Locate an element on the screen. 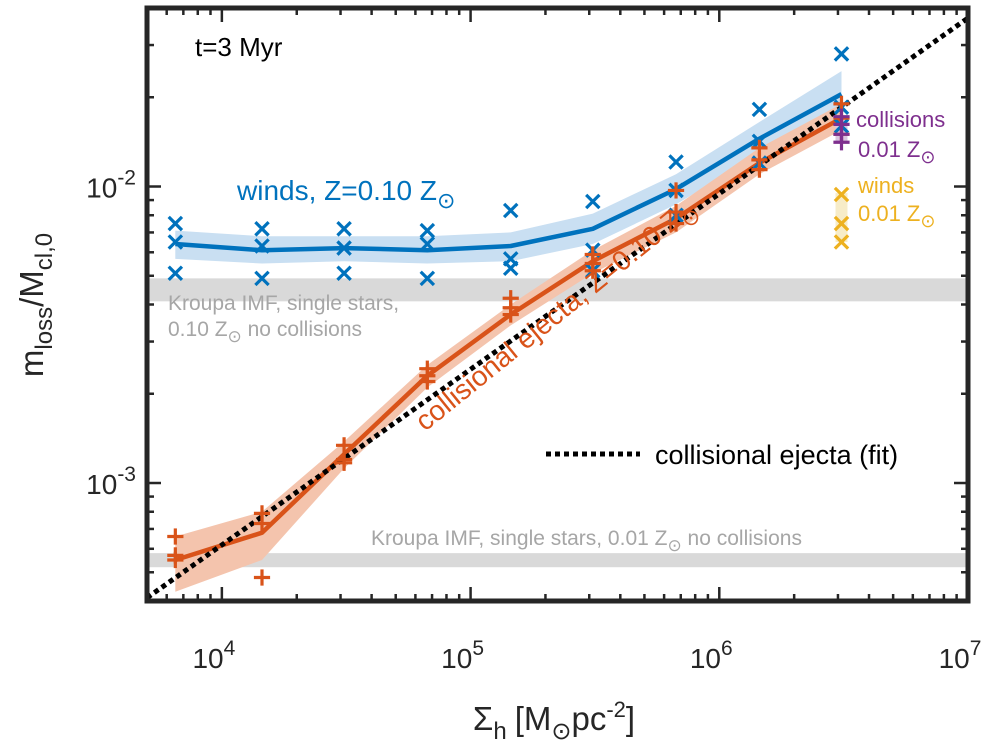  time-label: t=3 Myr is located at coordinates (239, 47).